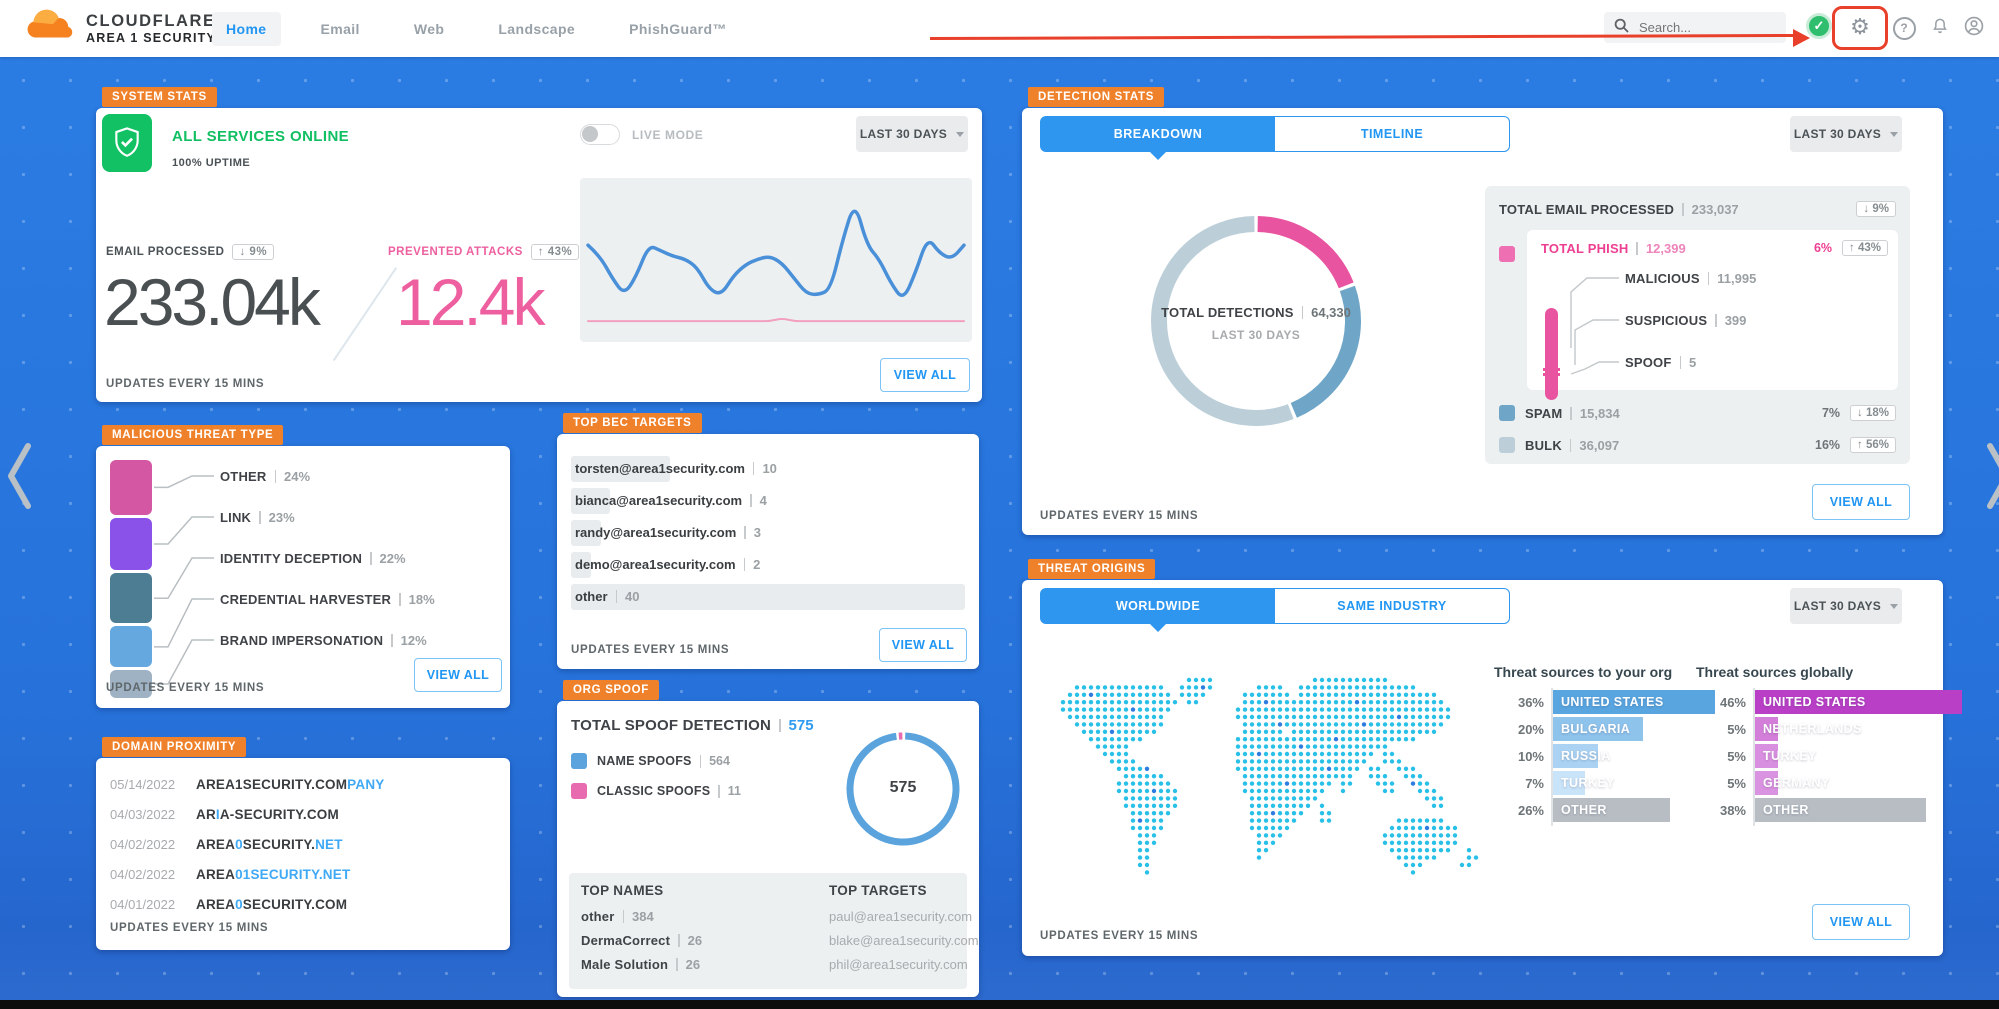 This screenshot has width=1999, height=1009. Describe the element at coordinates (768, 565) in the screenshot. I see `bec-target-row: demo@area1security.com 2` at that location.